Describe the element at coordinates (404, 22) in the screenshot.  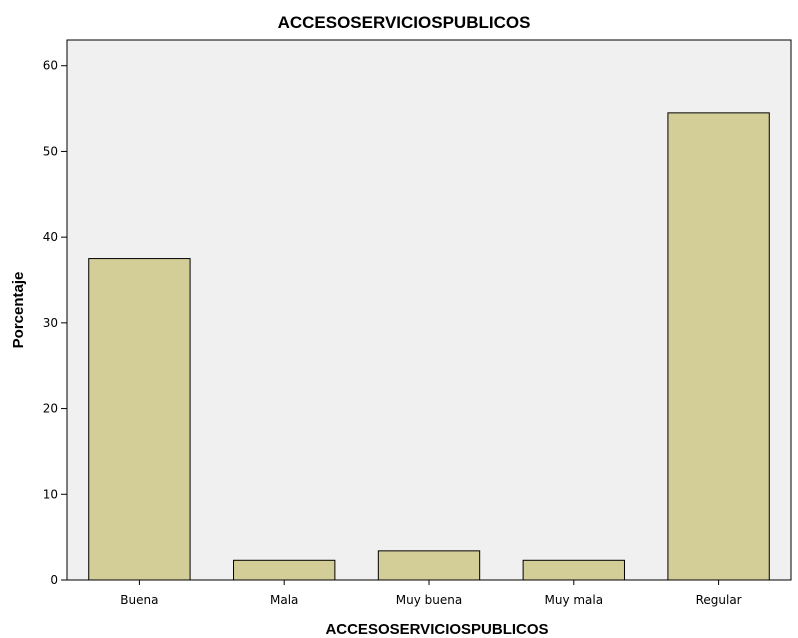
I see `chart-title: ACCESOSERVICIOSPUBLICOS` at that location.